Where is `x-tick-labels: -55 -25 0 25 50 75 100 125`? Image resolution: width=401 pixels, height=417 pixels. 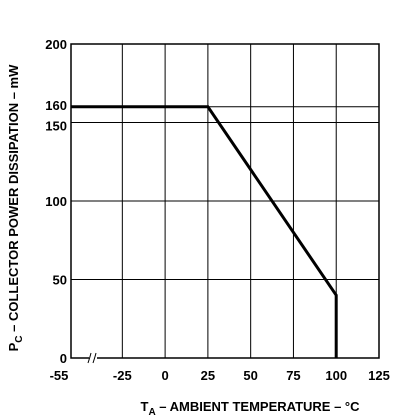
x-tick-labels: -55 -25 0 25 50 75 100 125 is located at coordinates (220, 375).